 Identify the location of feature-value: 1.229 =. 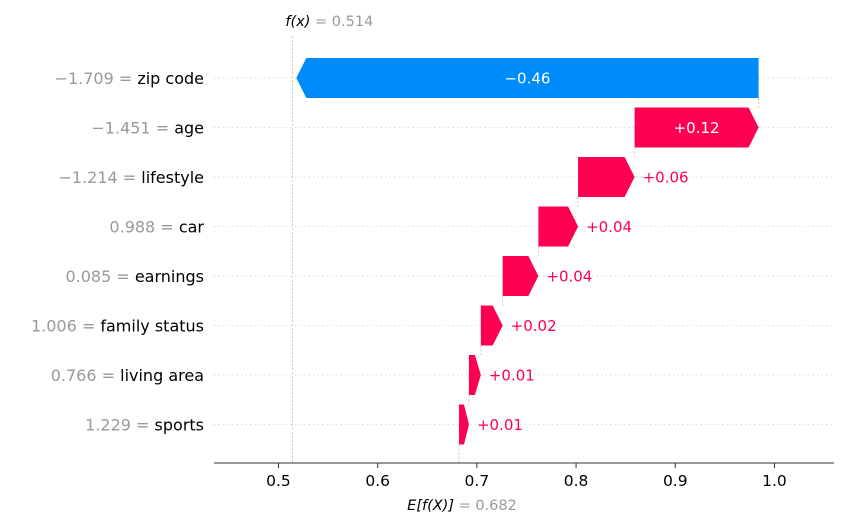
(119, 425).